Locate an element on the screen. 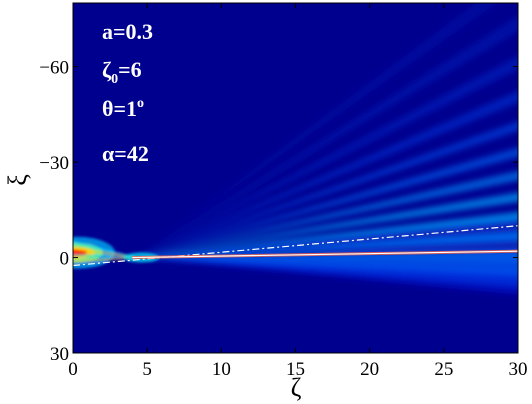  source-streak is located at coordinates (104, 249).